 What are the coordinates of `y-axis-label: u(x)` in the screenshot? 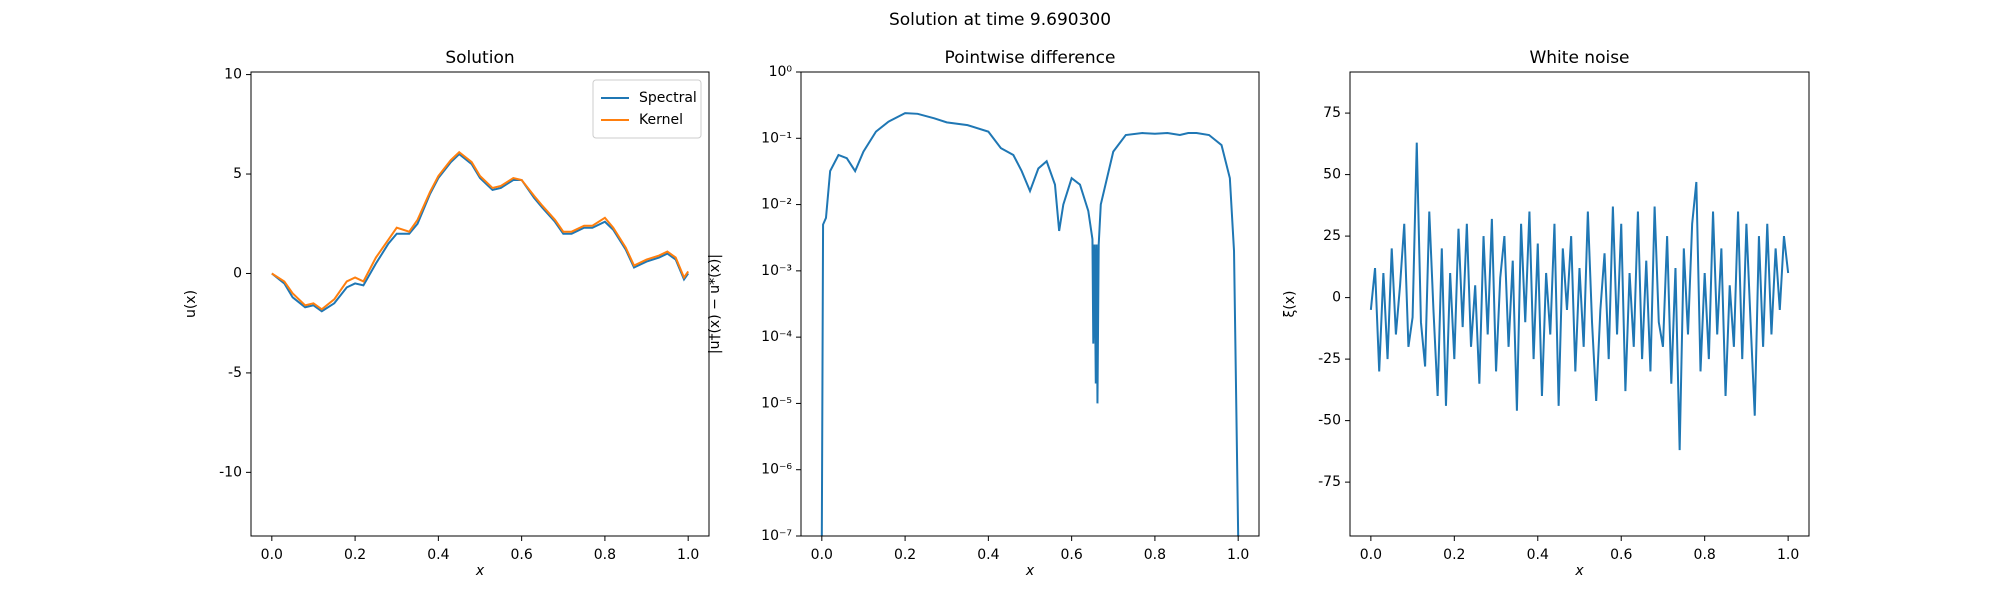 It's located at (191, 304).